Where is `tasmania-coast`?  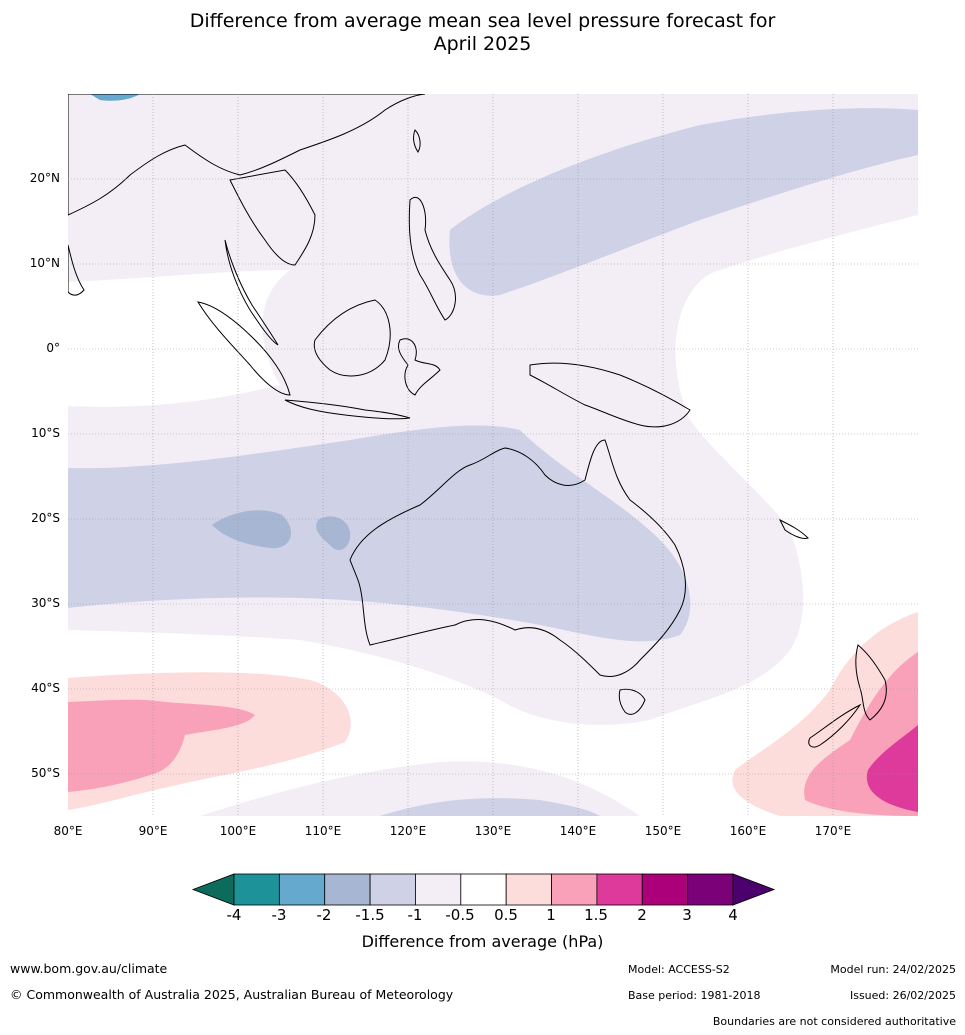 tasmania-coast is located at coordinates (632, 701).